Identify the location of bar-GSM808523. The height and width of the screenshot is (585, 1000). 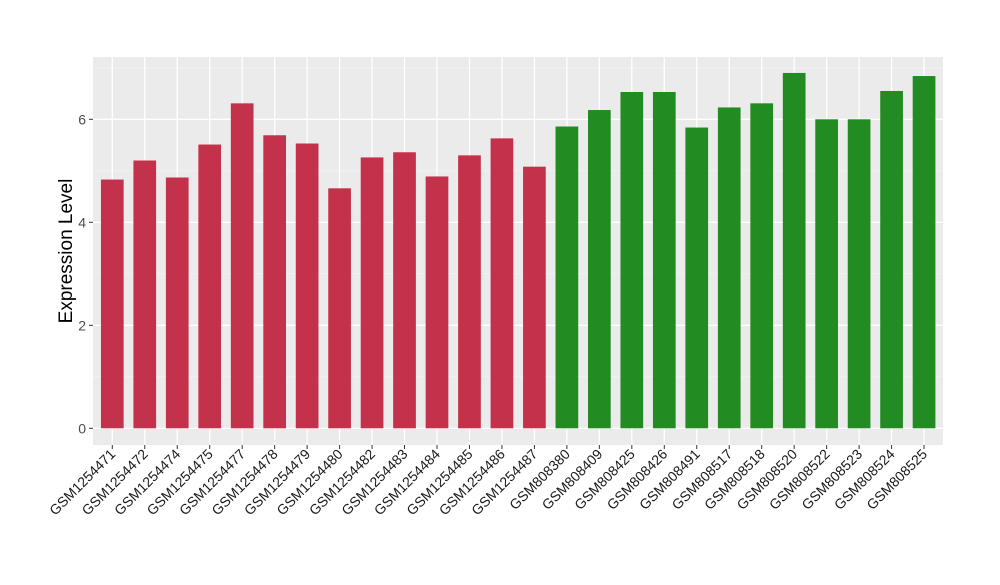
(859, 274).